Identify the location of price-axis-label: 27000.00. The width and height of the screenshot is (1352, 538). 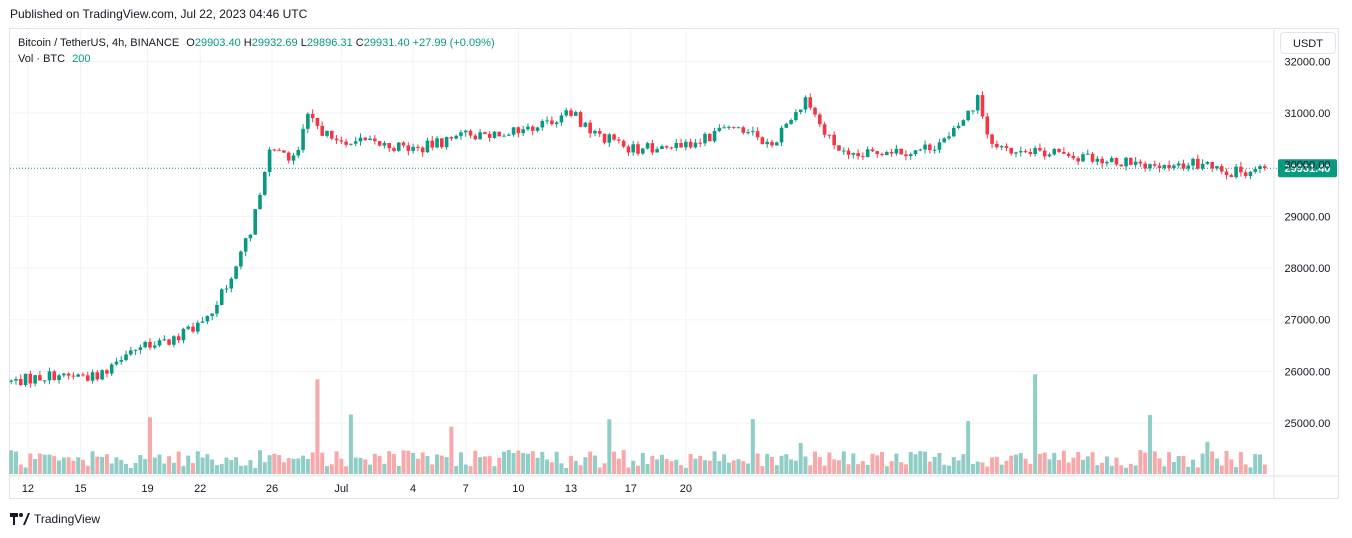
(1308, 321).